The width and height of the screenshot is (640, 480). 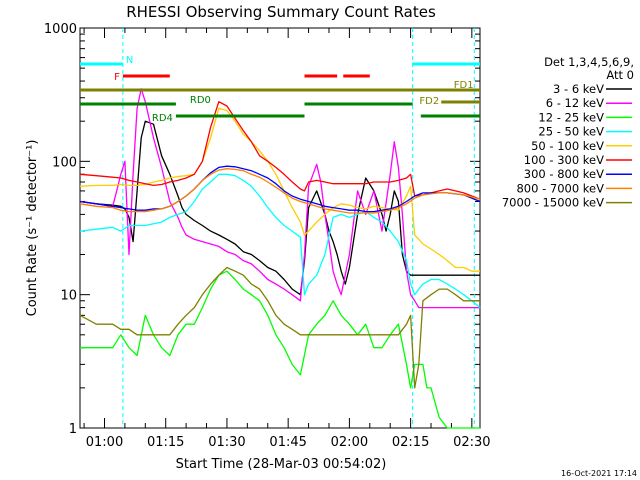 I want to click on chart-title: RHESSI Observing Summary Count Rates, so click(x=281, y=12).